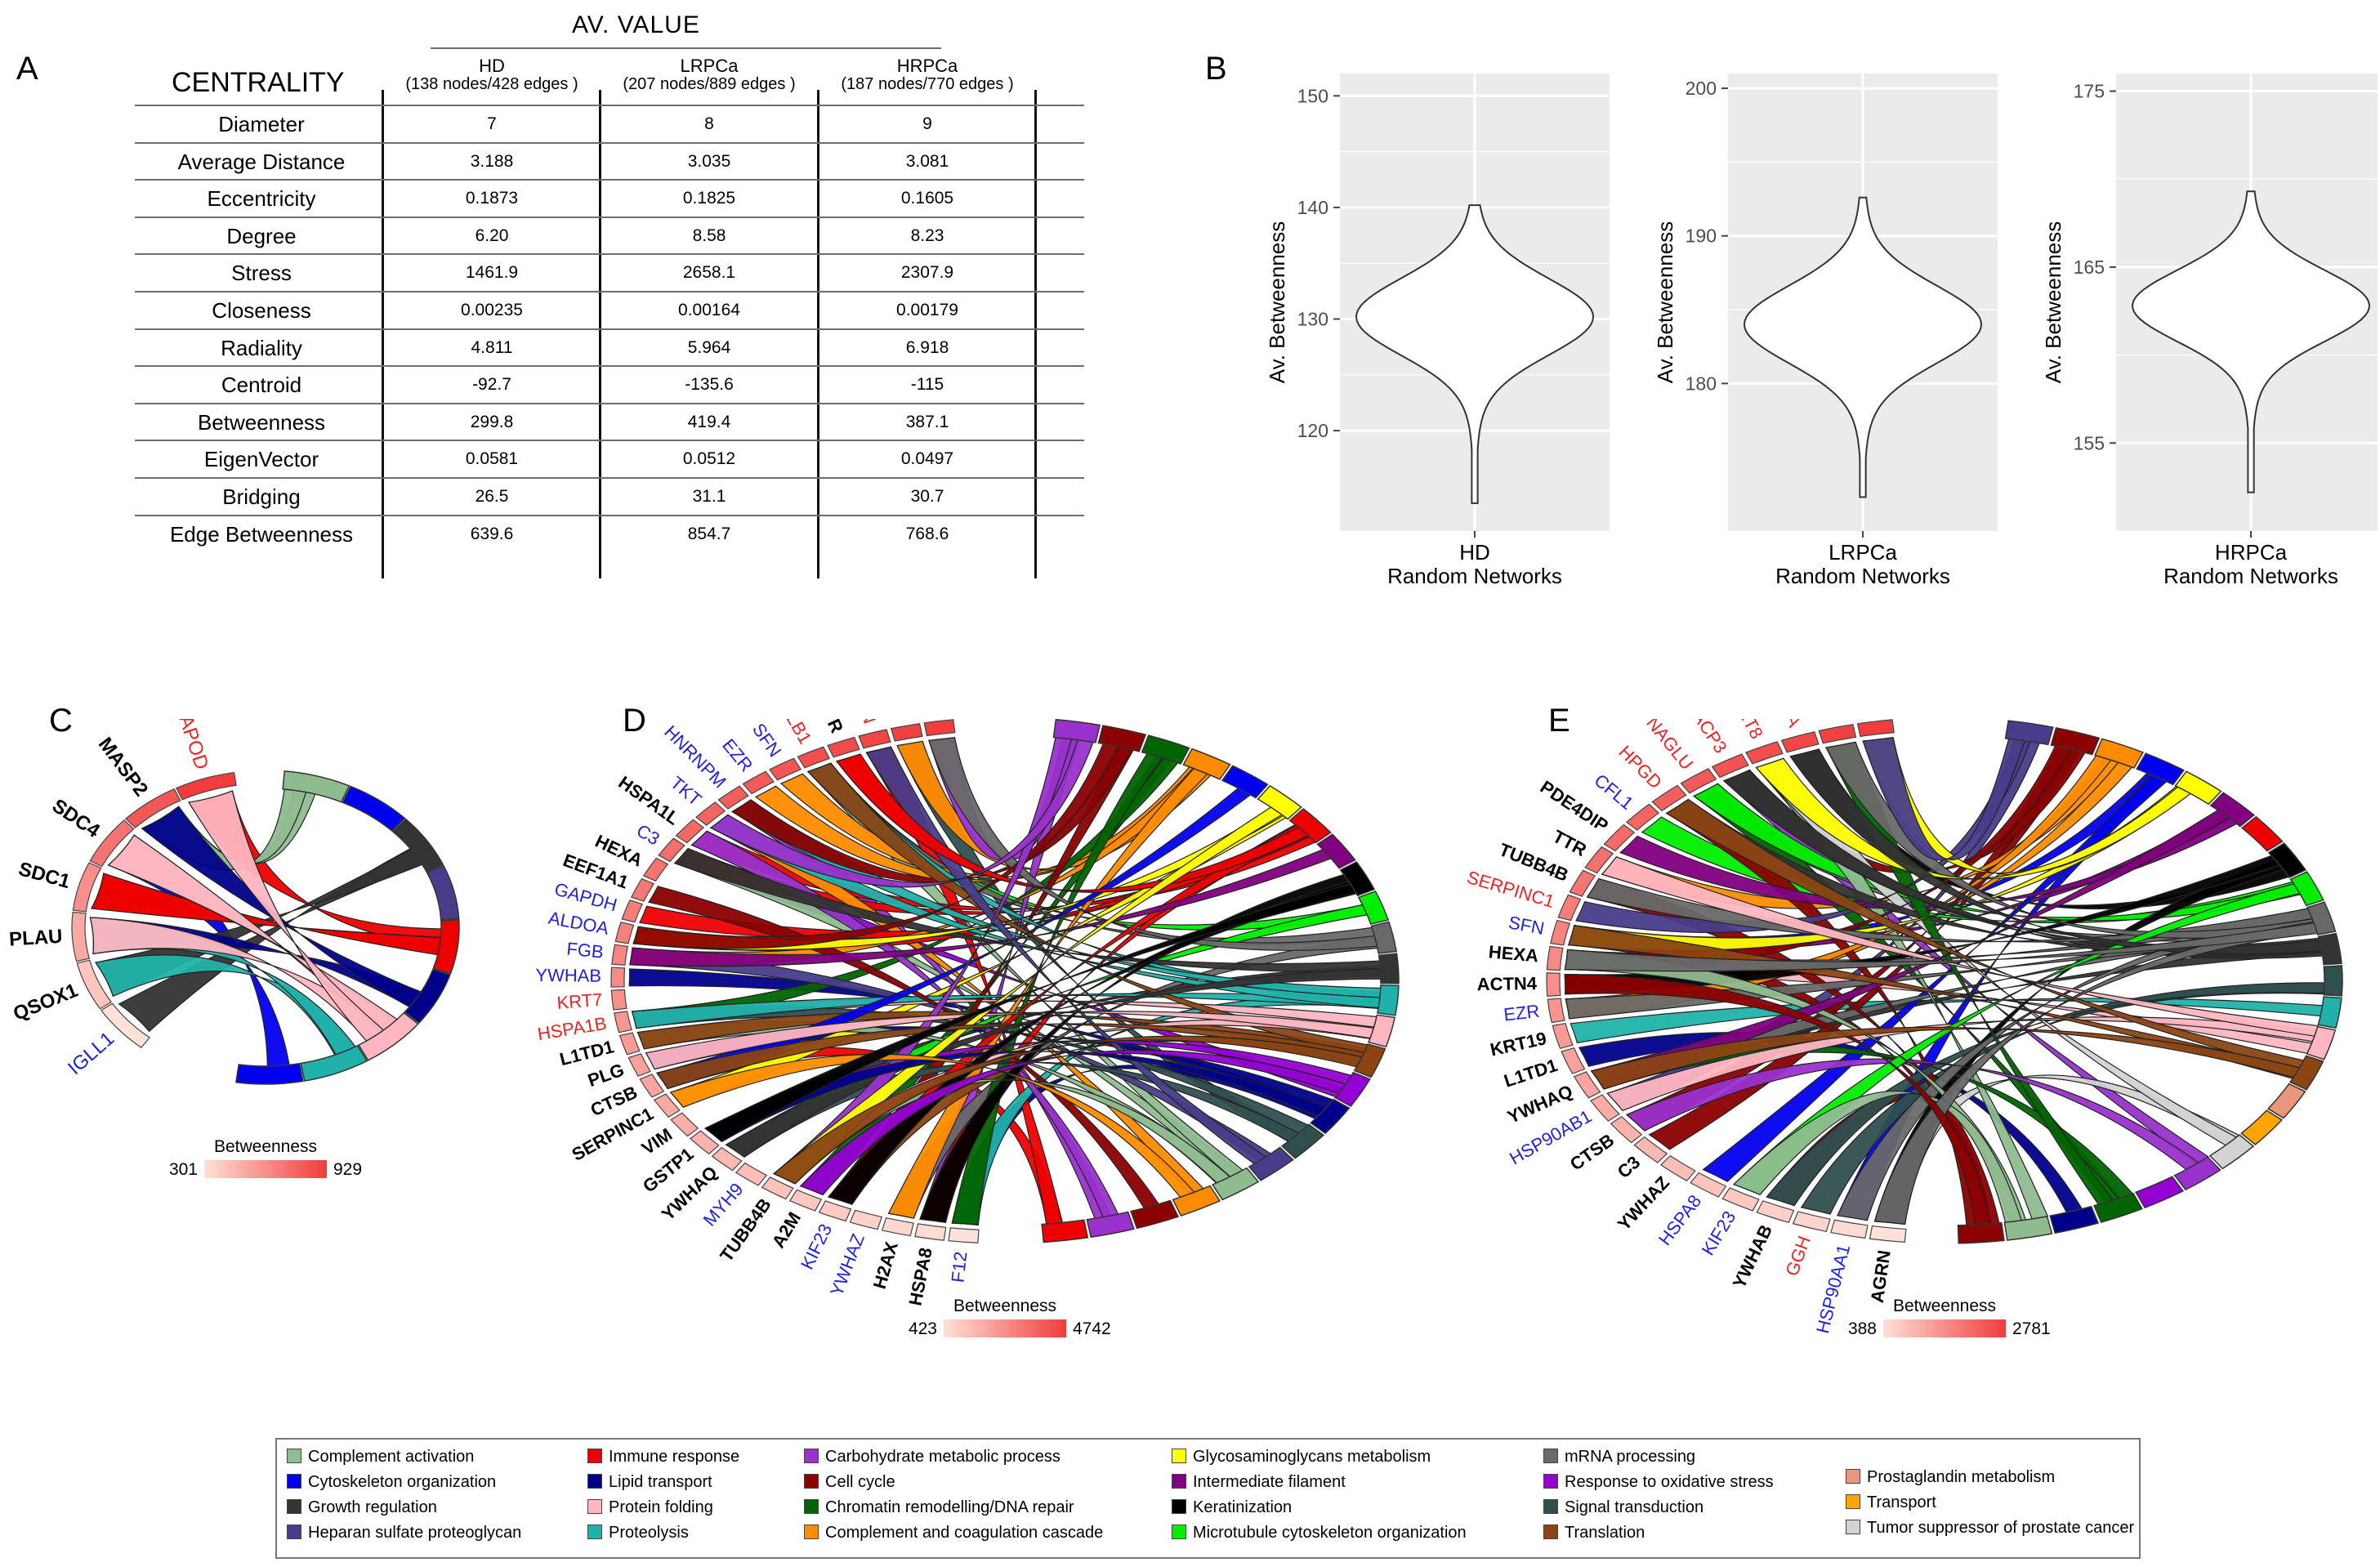  What do you see at coordinates (1531, 1073) in the screenshot?
I see `gene-label: L1TD1` at bounding box center [1531, 1073].